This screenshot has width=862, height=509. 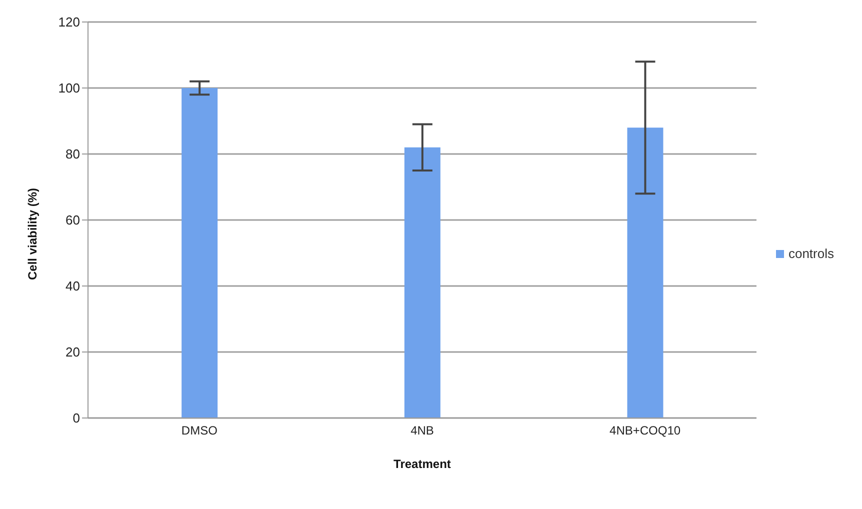 What do you see at coordinates (73, 286) in the screenshot?
I see `y-tick-label: 40` at bounding box center [73, 286].